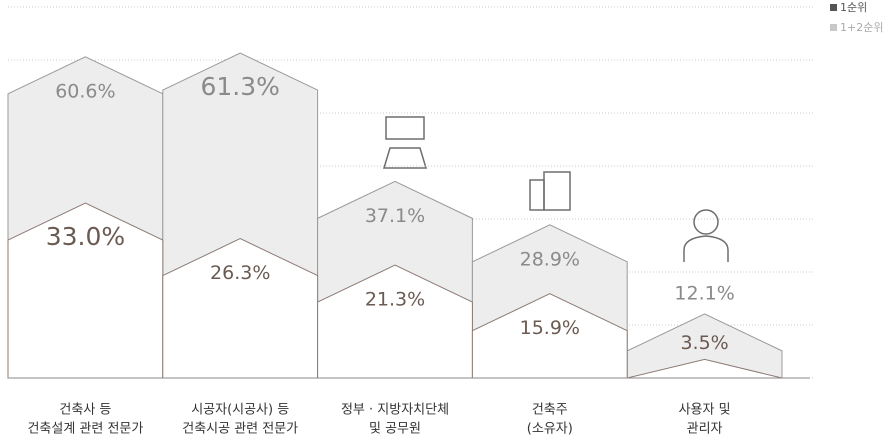 This screenshot has width=894, height=447. What do you see at coordinates (85, 429) in the screenshot?
I see `x-tick-label: 건축설계 관련 전문가` at bounding box center [85, 429].